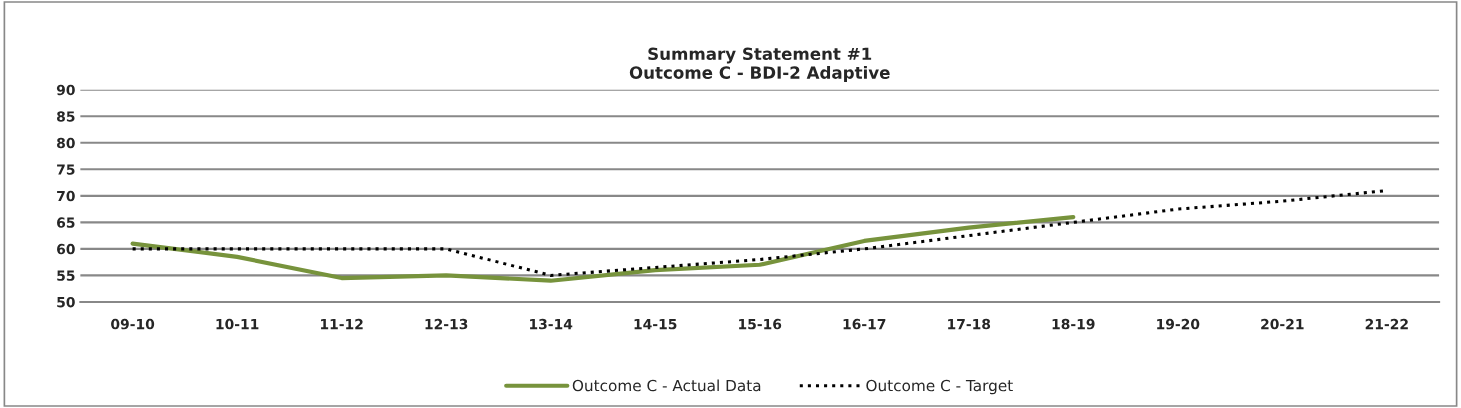 The width and height of the screenshot is (1461, 408). I want to click on legend-label: Outcome C - Target, so click(939, 387).